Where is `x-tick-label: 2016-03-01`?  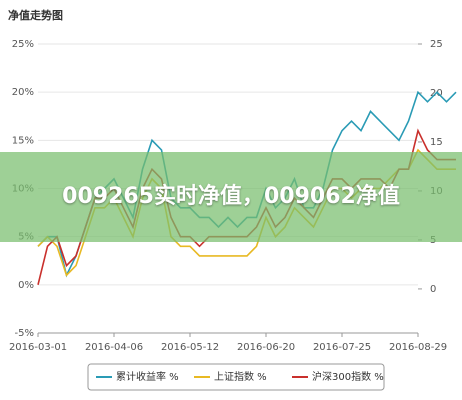 x-tick-label: 2016-03-01 is located at coordinates (38, 347).